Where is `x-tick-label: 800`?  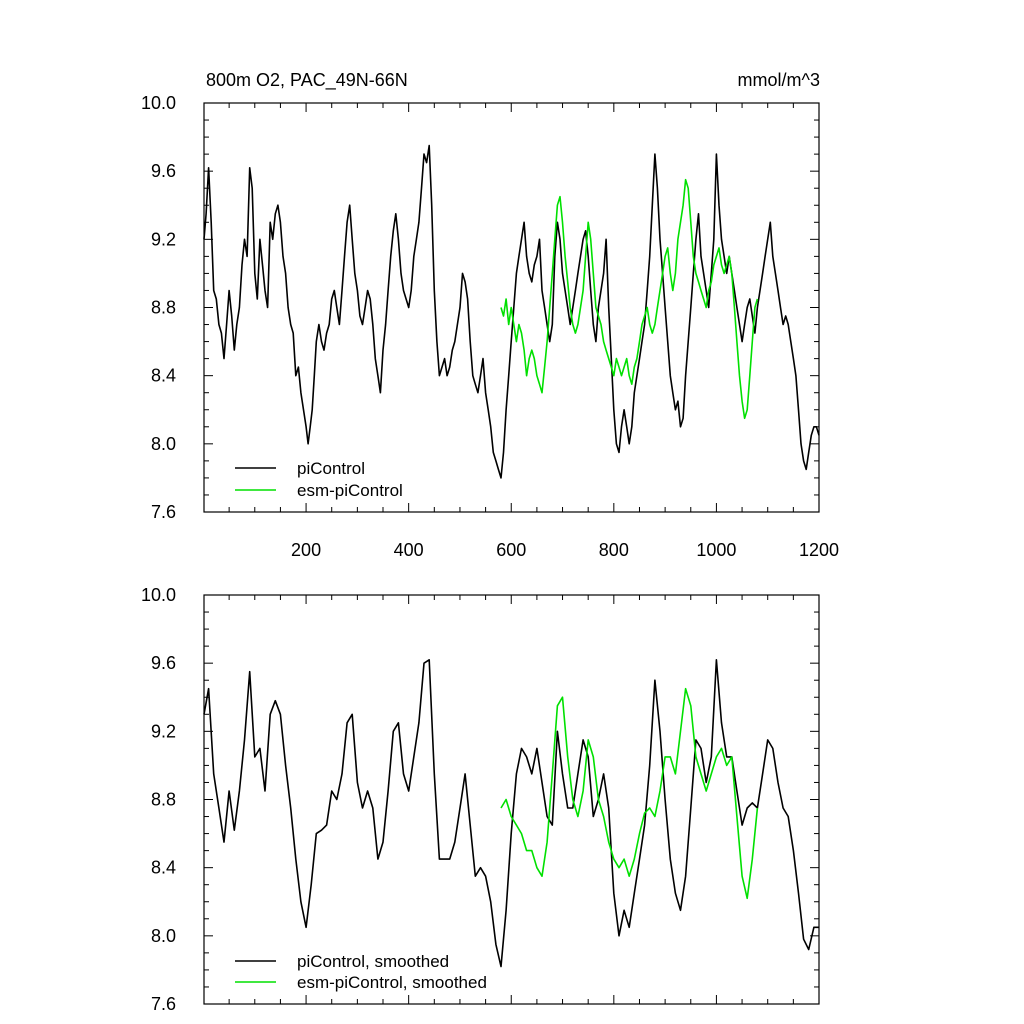
x-tick-label: 800 is located at coordinates (614, 550).